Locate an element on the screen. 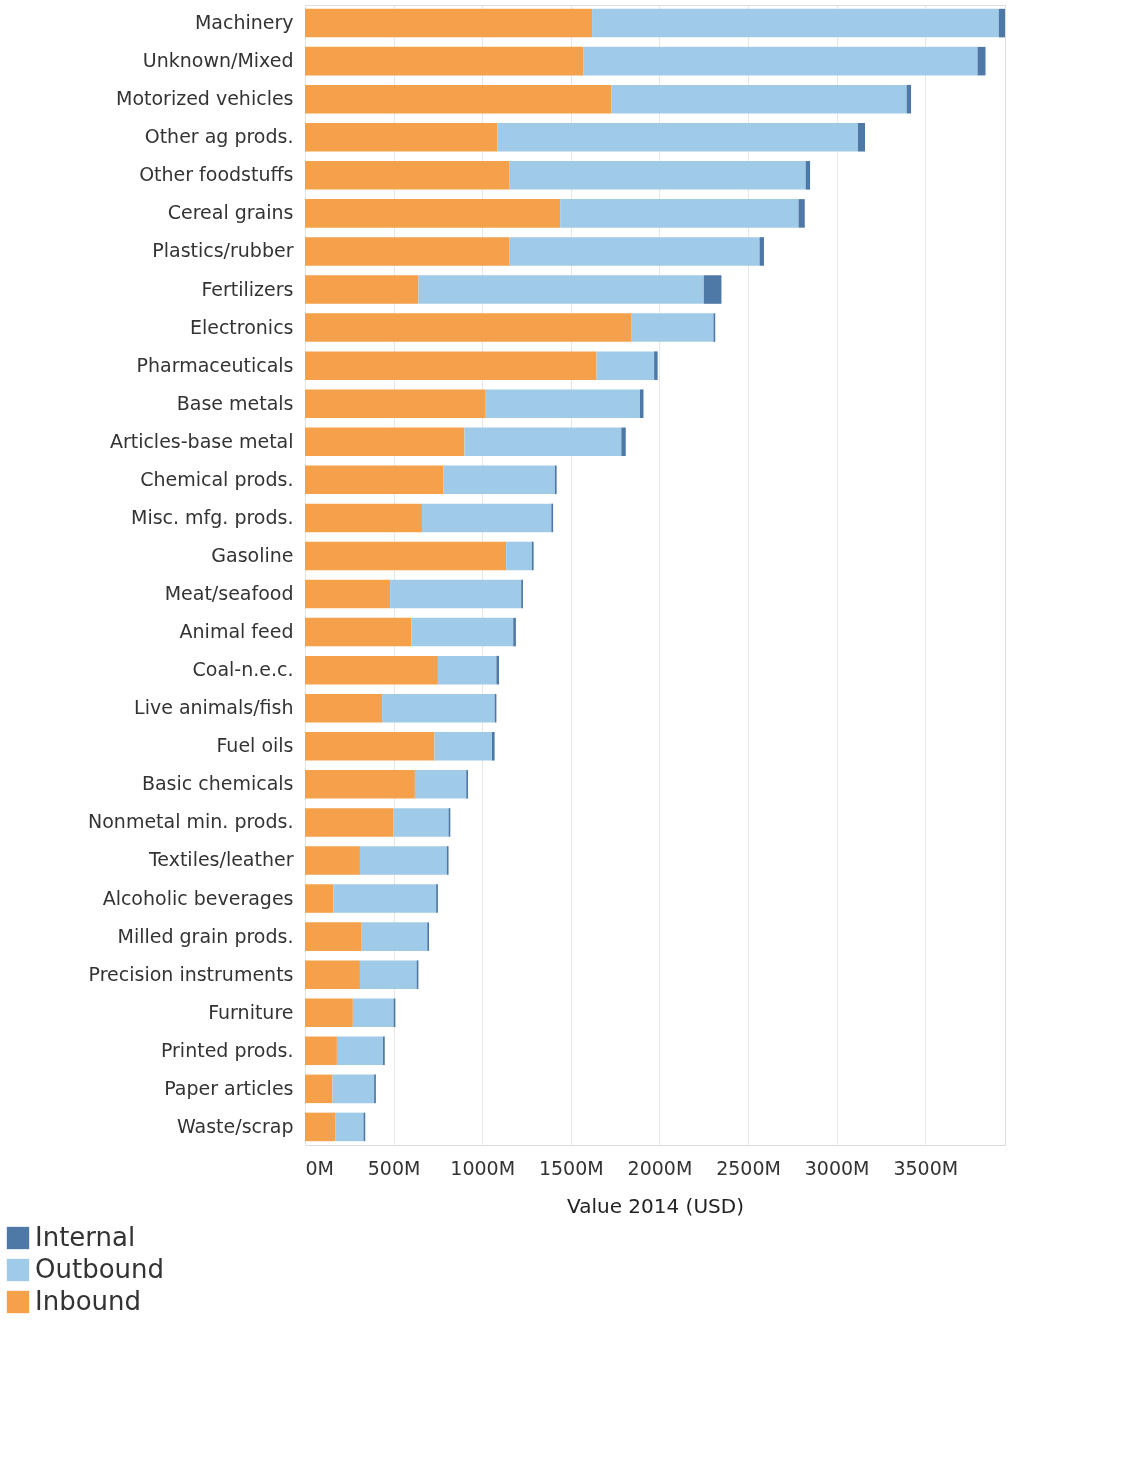 Image resolution: width=1148 pixels, height=1462 pixels. x-tick-label: 1500M is located at coordinates (571, 1167).